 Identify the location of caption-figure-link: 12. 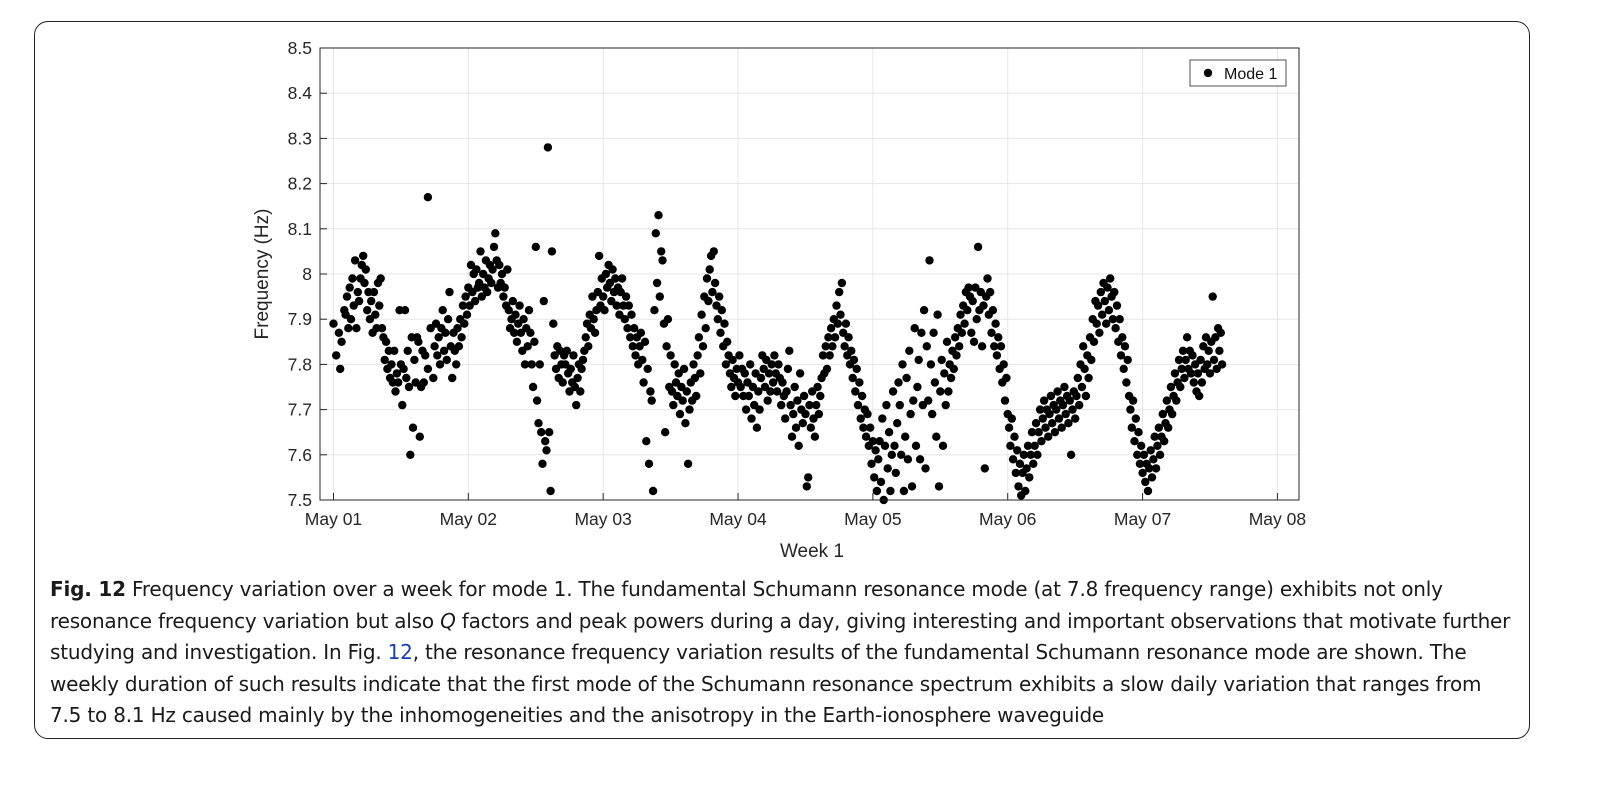
(400, 652).